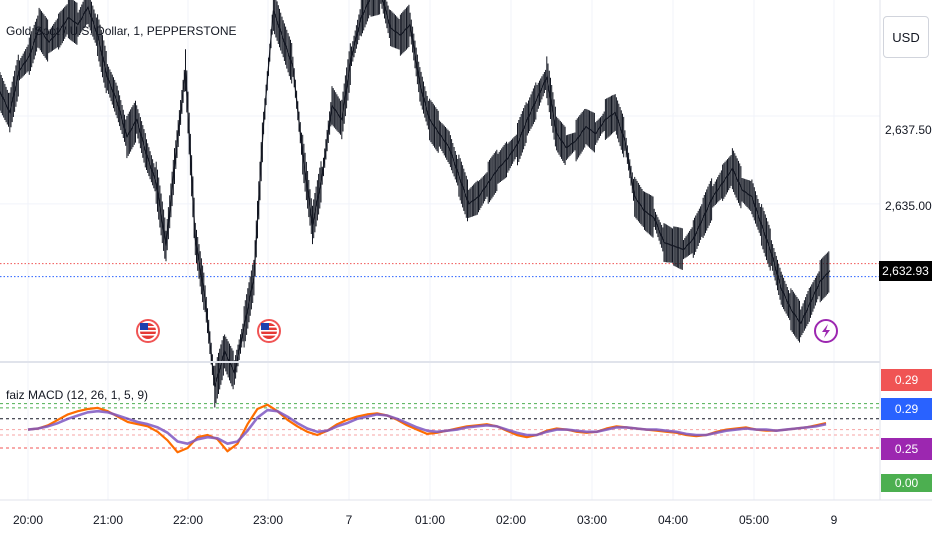 This screenshot has width=932, height=555. I want to click on indicator-series, so click(427, 428).